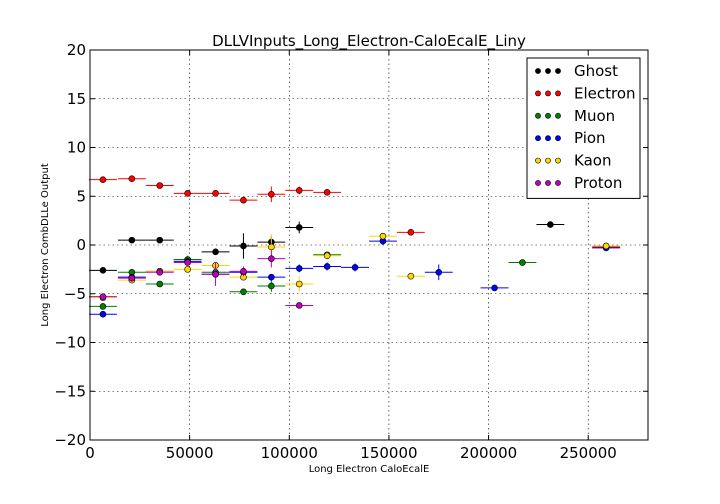 The width and height of the screenshot is (720, 504). What do you see at coordinates (289, 453) in the screenshot?
I see `x-tick-label: 100000` at bounding box center [289, 453].